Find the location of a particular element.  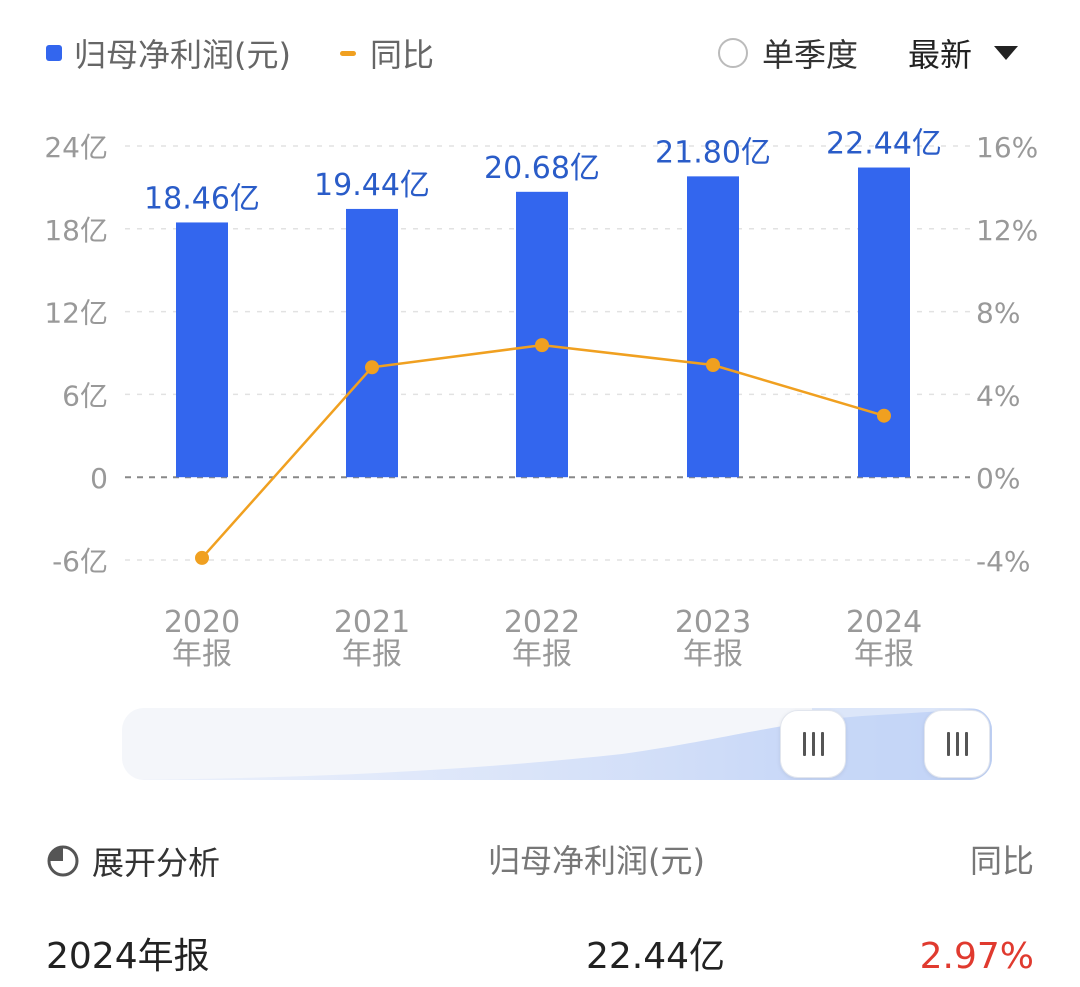

slider-handle-start is located at coordinates (813, 744).